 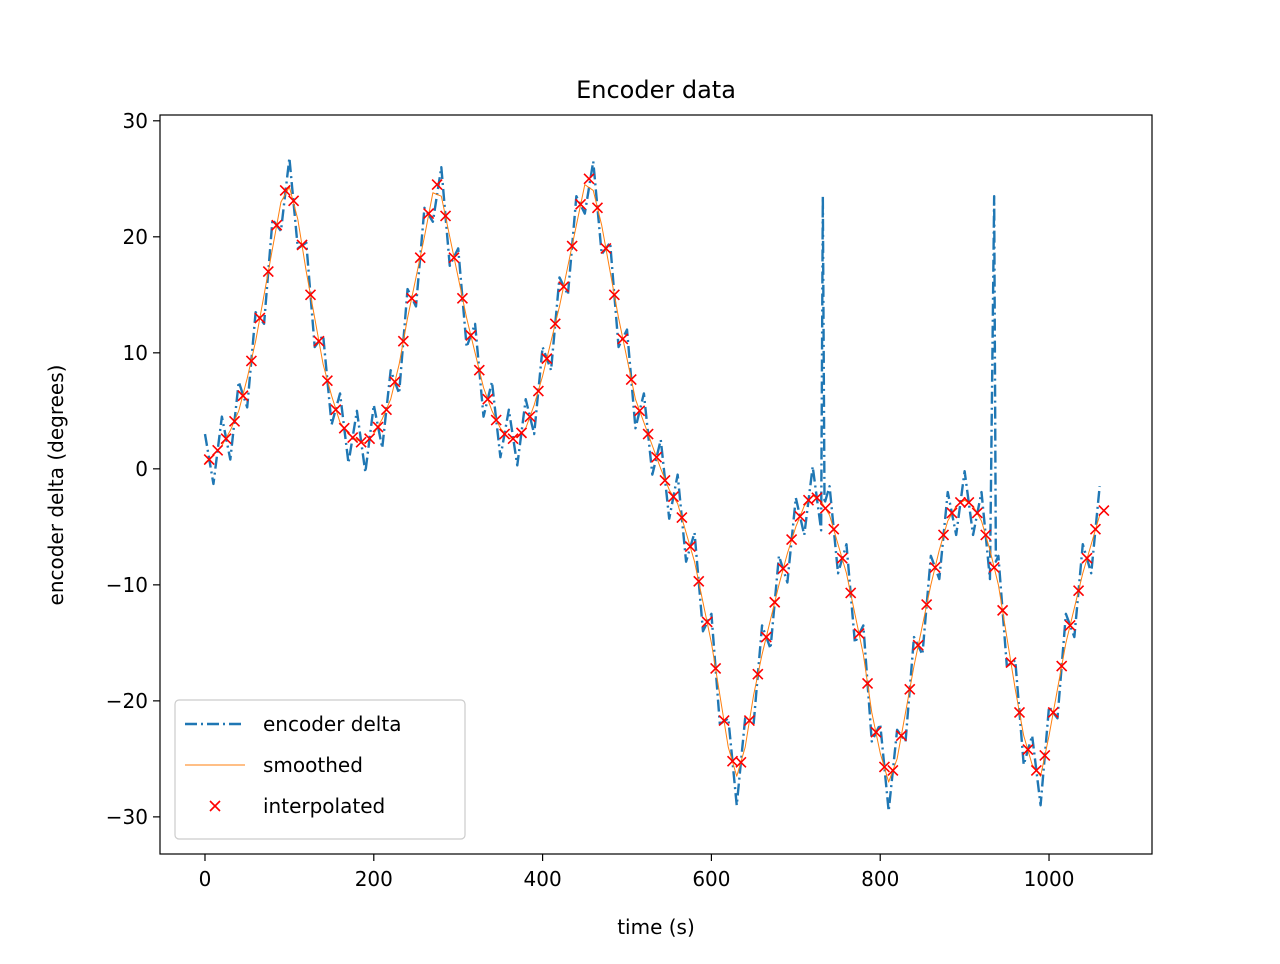 What do you see at coordinates (141, 469) in the screenshot?
I see `y-tick-label: 0` at bounding box center [141, 469].